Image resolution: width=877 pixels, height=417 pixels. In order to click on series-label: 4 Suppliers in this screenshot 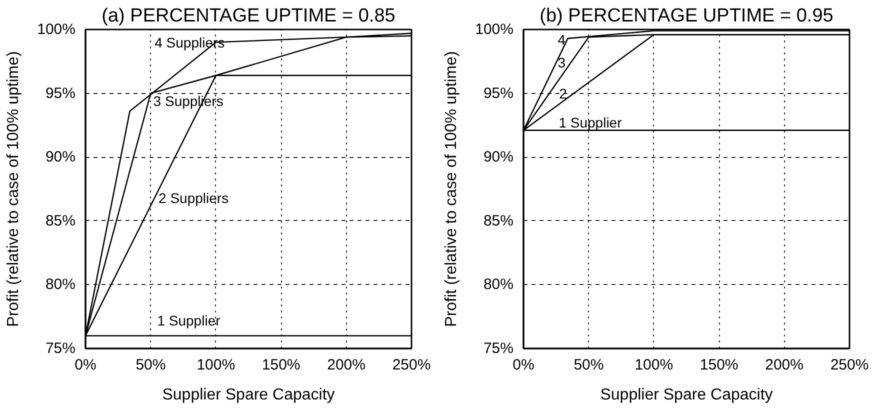, I will do `click(189, 42)`.